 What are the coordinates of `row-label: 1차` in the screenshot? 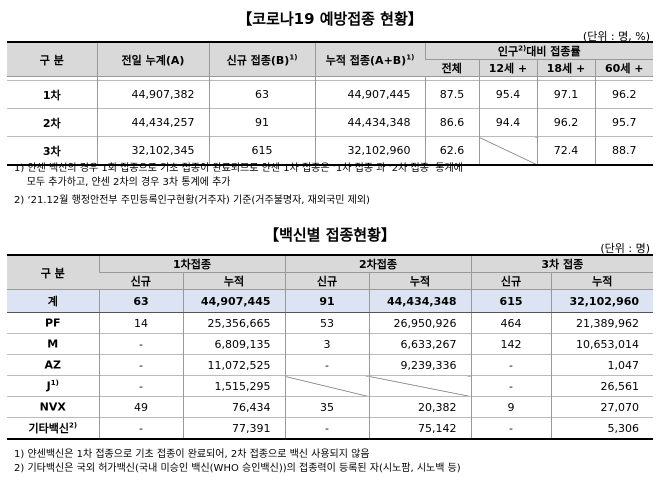 It's located at (52, 94).